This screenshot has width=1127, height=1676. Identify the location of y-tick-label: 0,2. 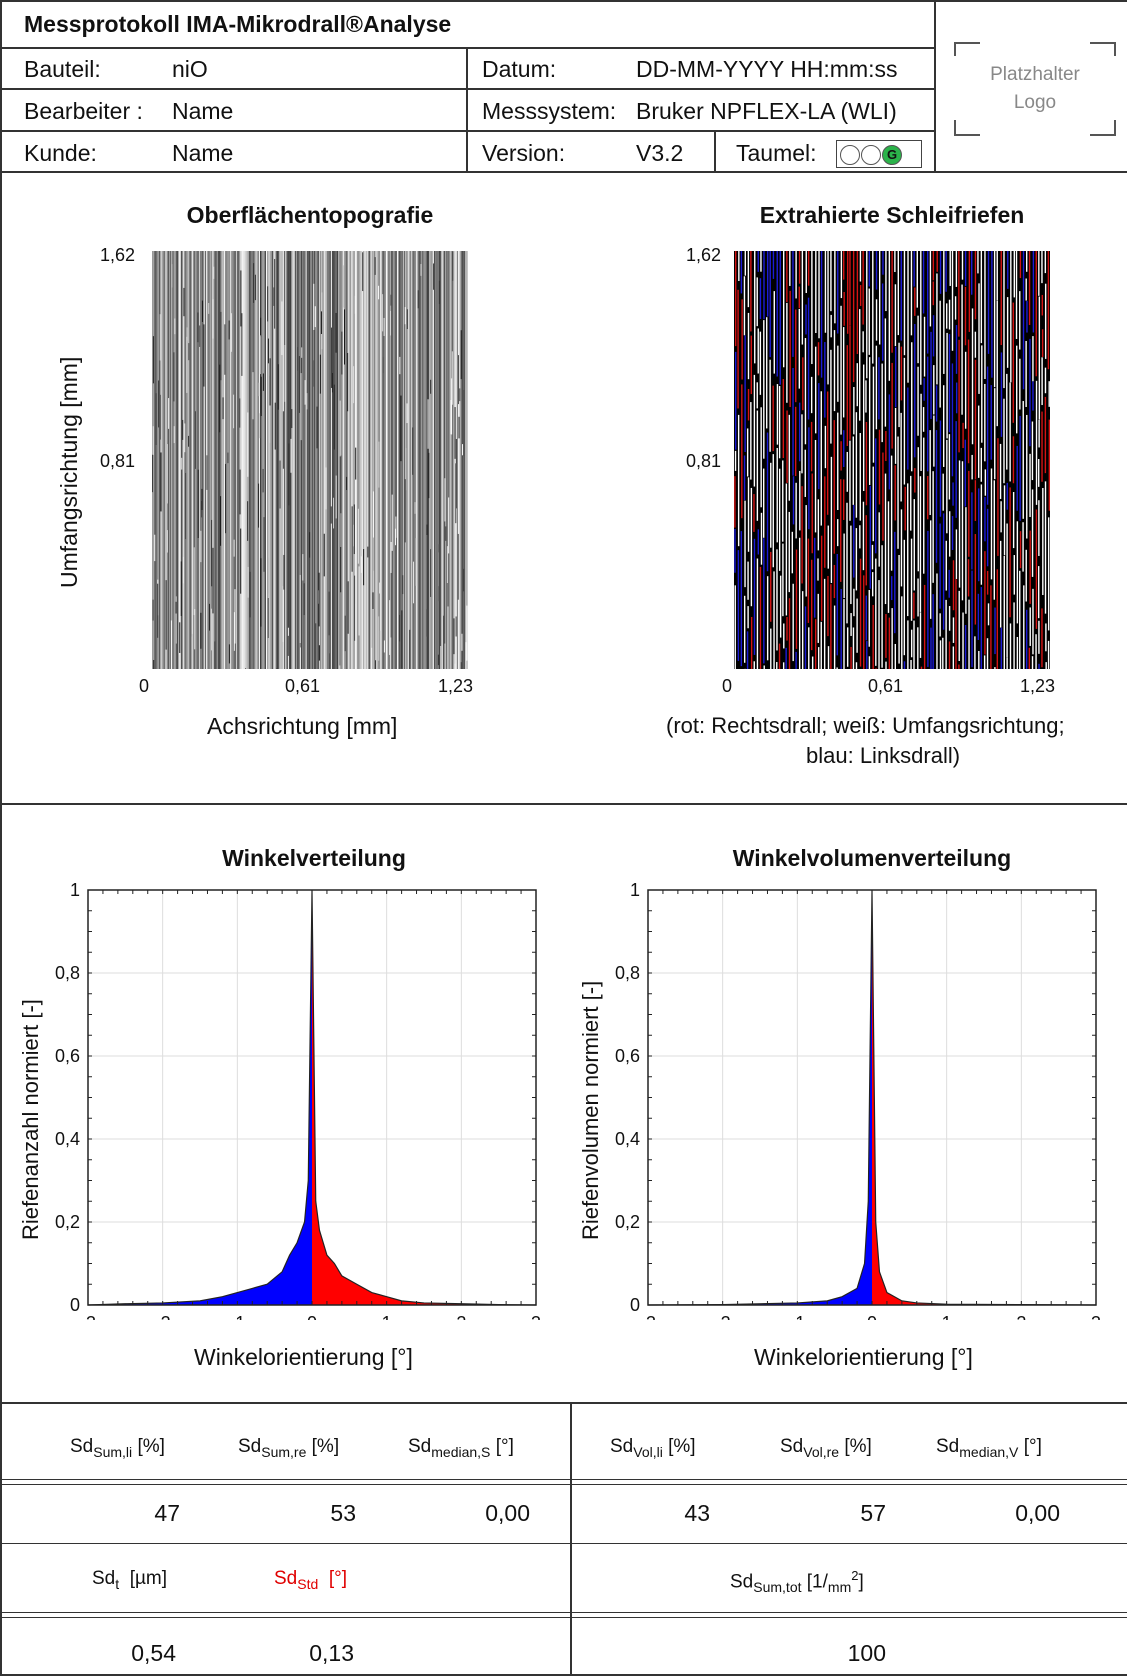
(627, 1222).